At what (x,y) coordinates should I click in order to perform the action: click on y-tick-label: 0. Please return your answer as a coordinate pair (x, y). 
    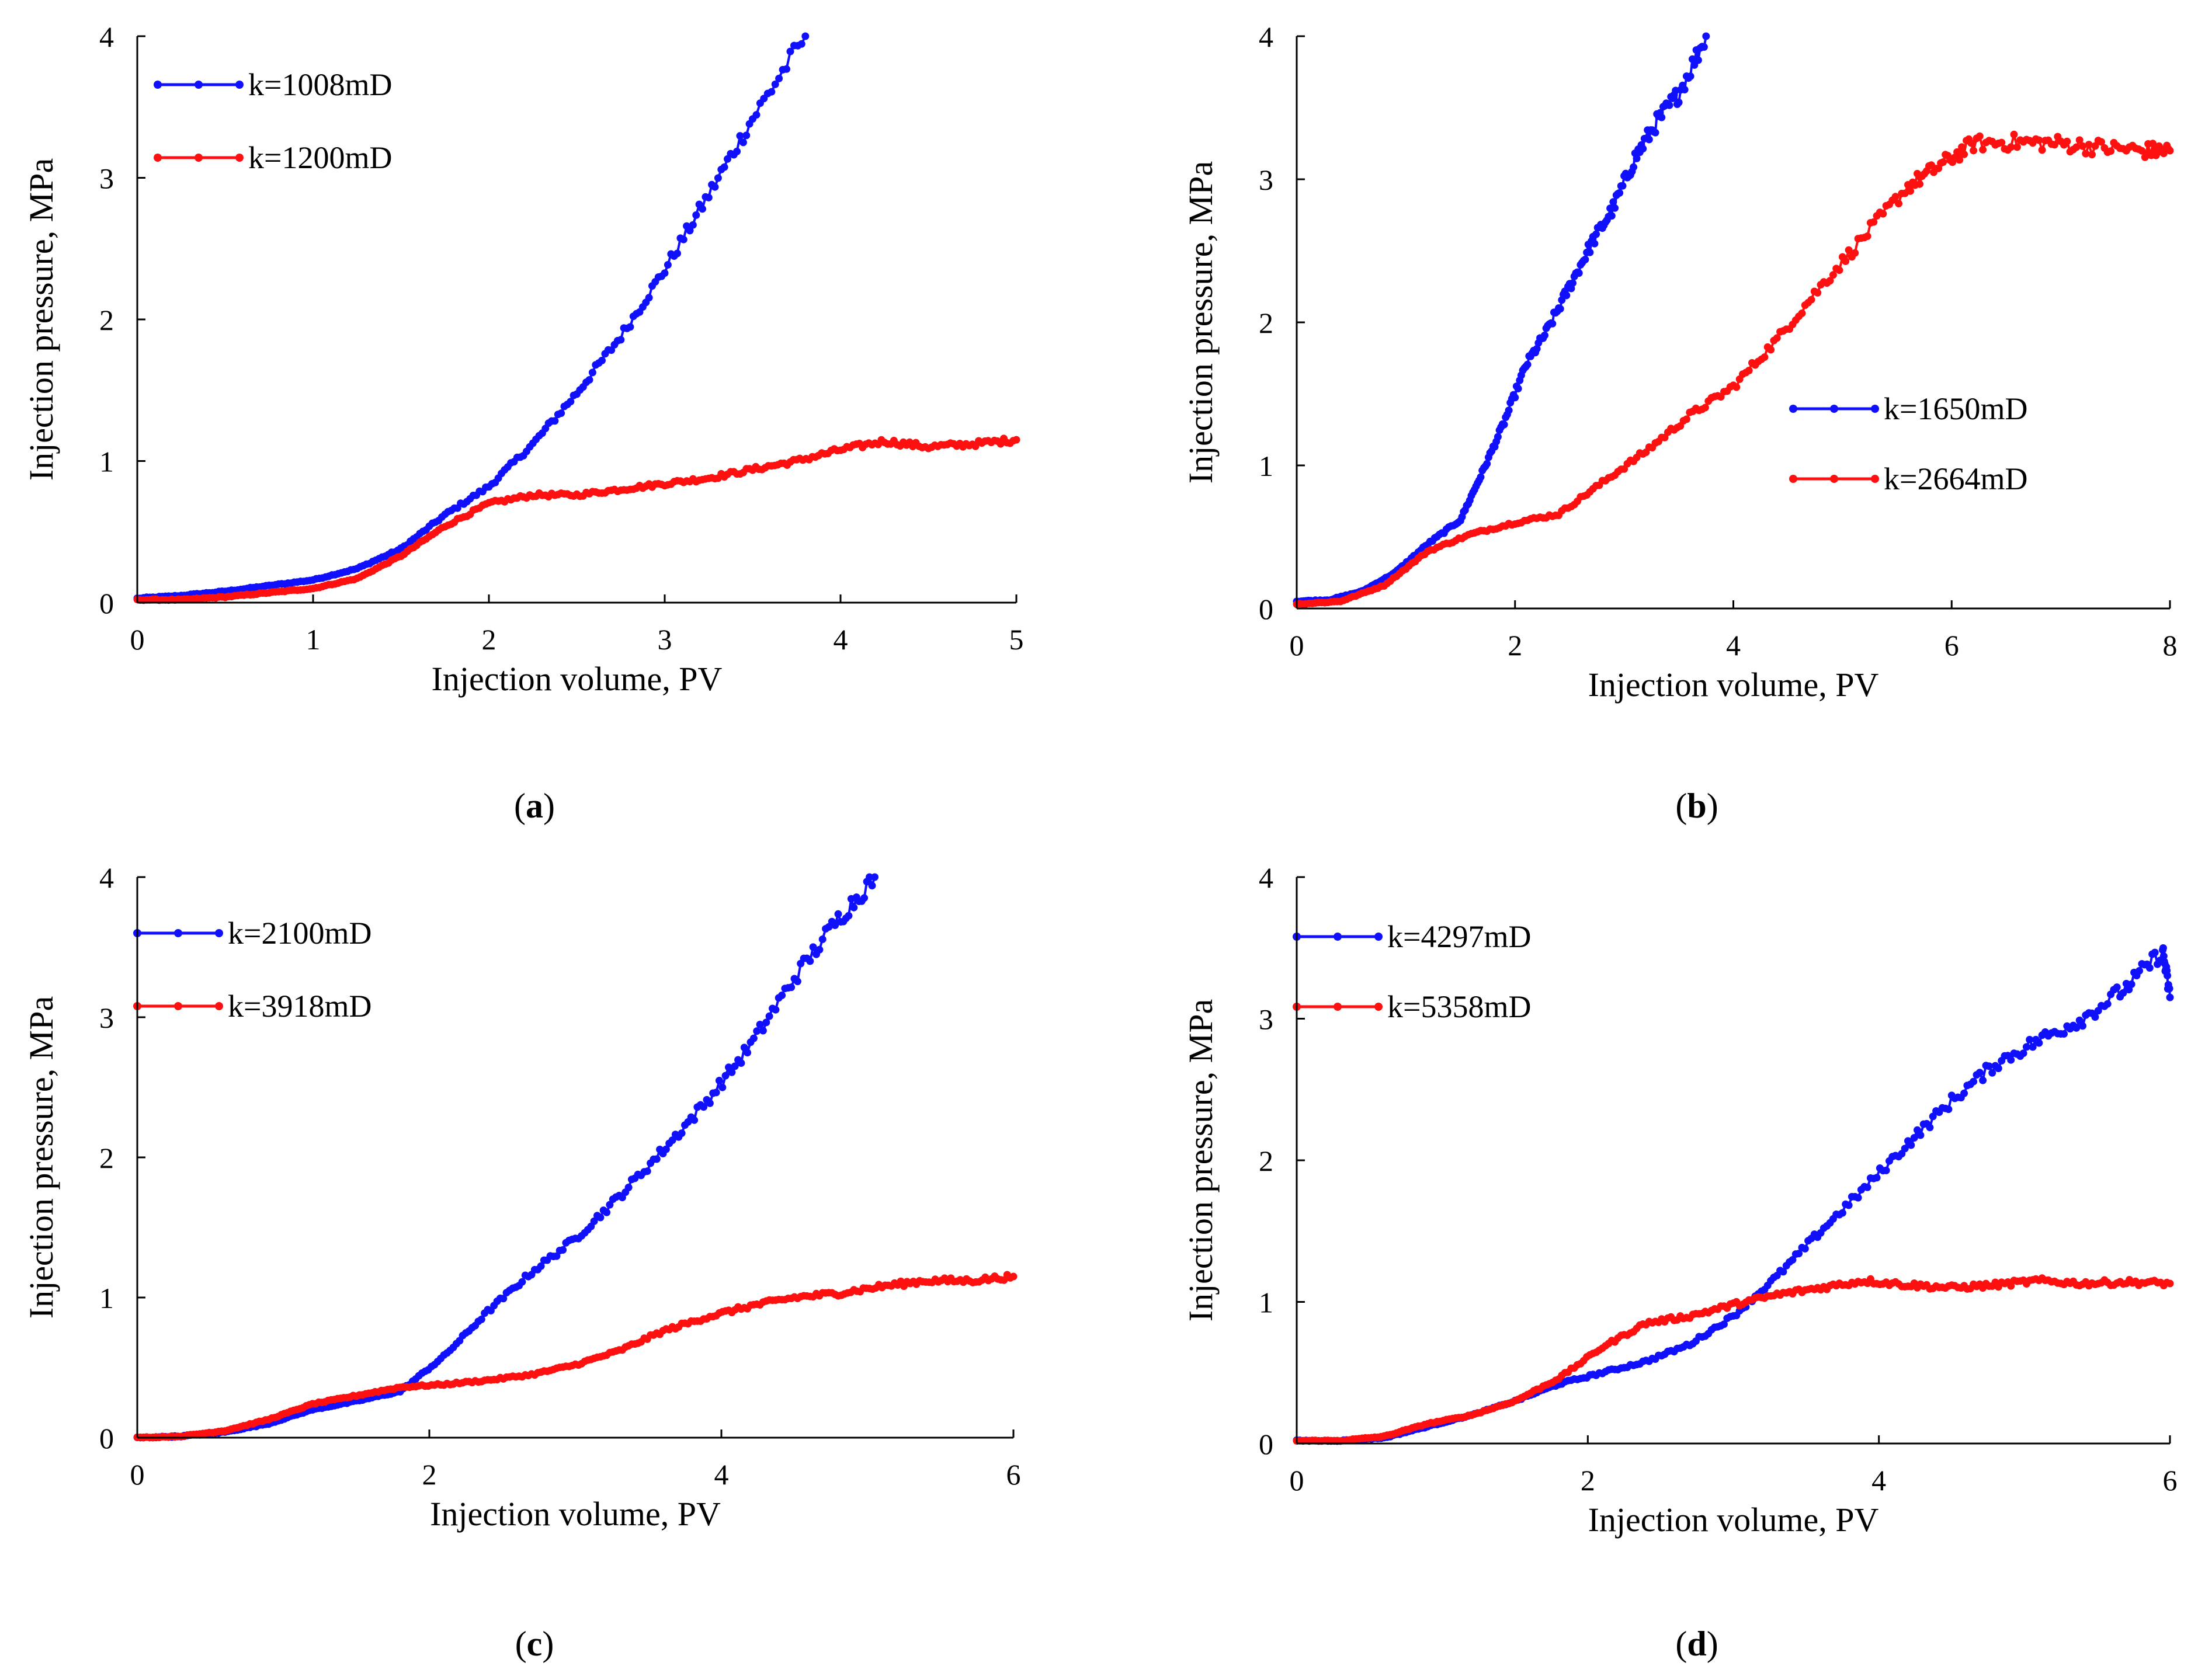
    Looking at the image, I should click on (1266, 1444).